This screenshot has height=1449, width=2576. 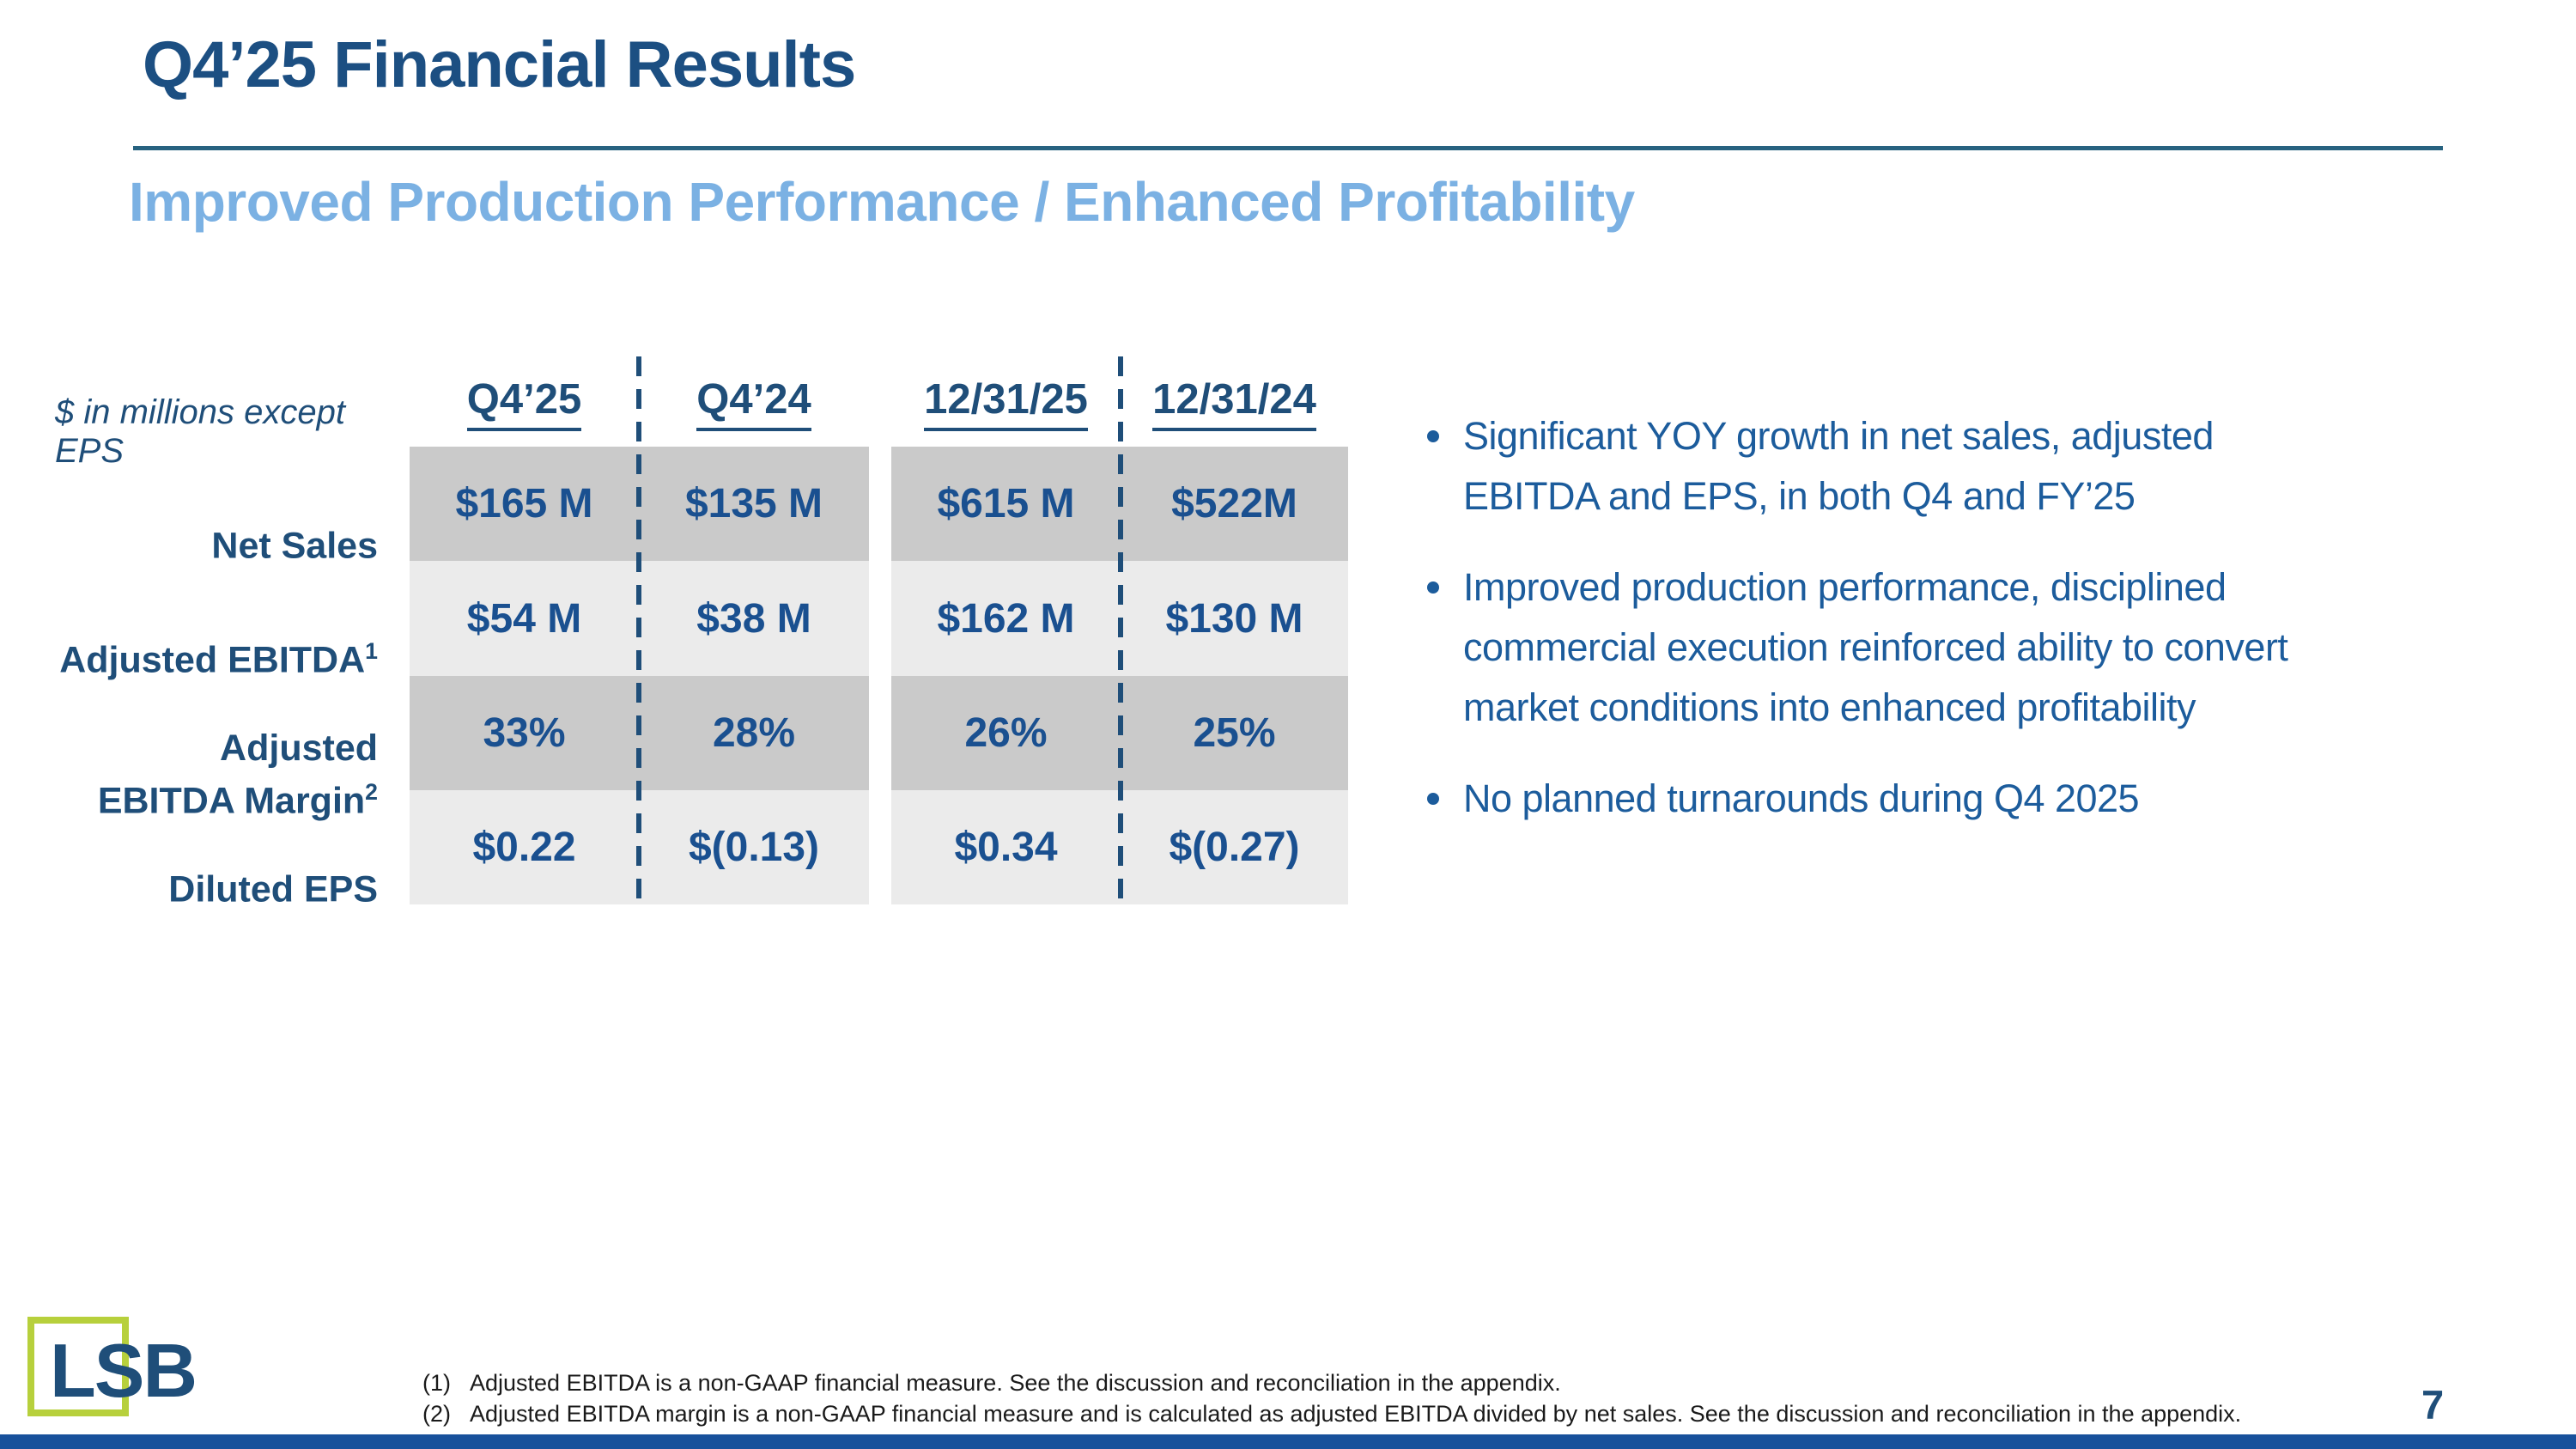 I want to click on lsb-logo-text: LSB, so click(x=123, y=1370).